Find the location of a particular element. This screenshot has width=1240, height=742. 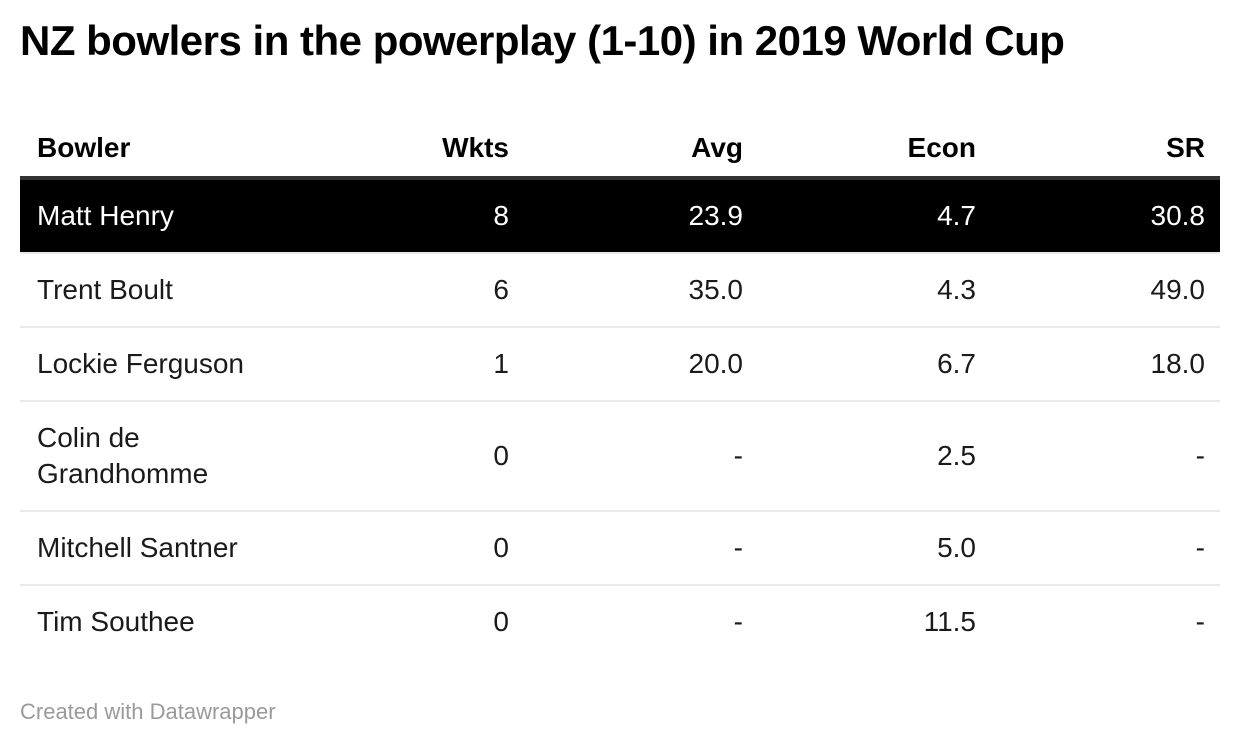

table-row-mitchell-santner: Mitchell Santner 0 - 5.0 - is located at coordinates (620, 548).